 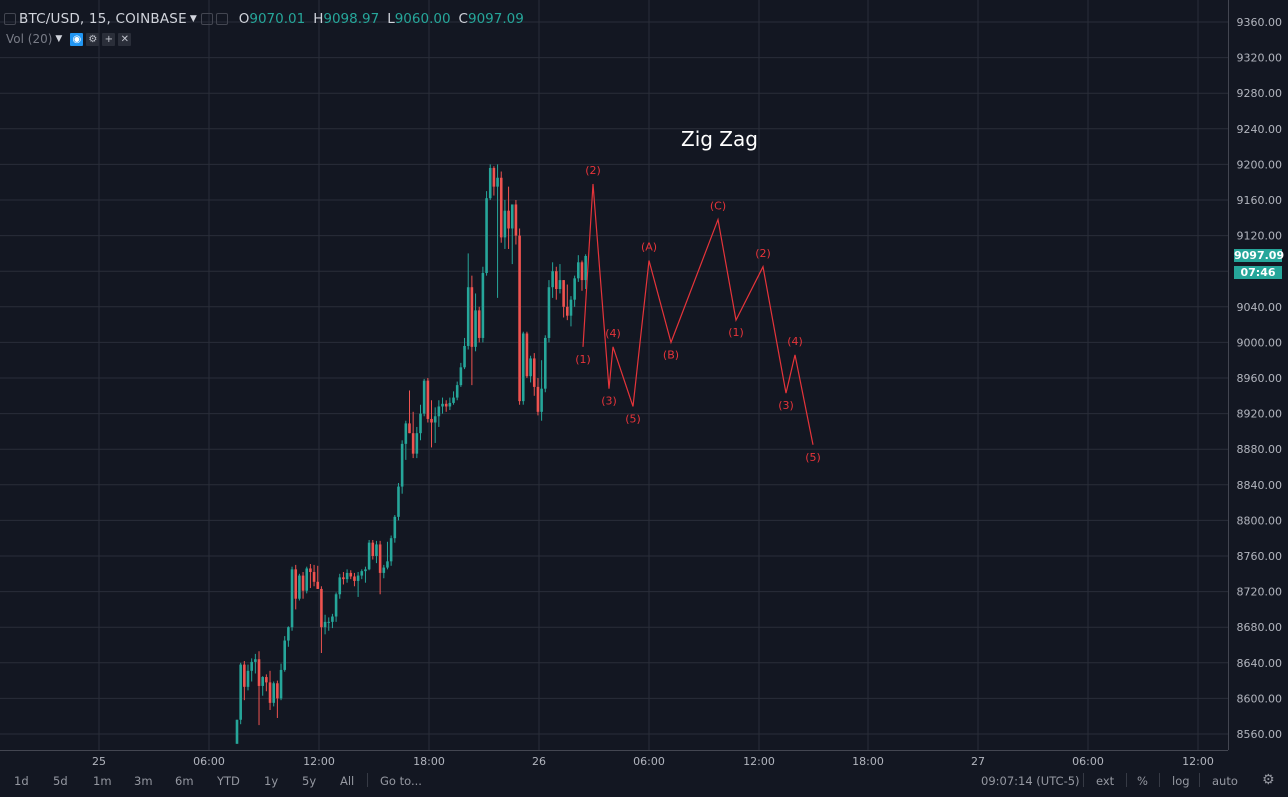 What do you see at coordinates (1260, 22) in the screenshot?
I see `y-tick-label: 9360.00` at bounding box center [1260, 22].